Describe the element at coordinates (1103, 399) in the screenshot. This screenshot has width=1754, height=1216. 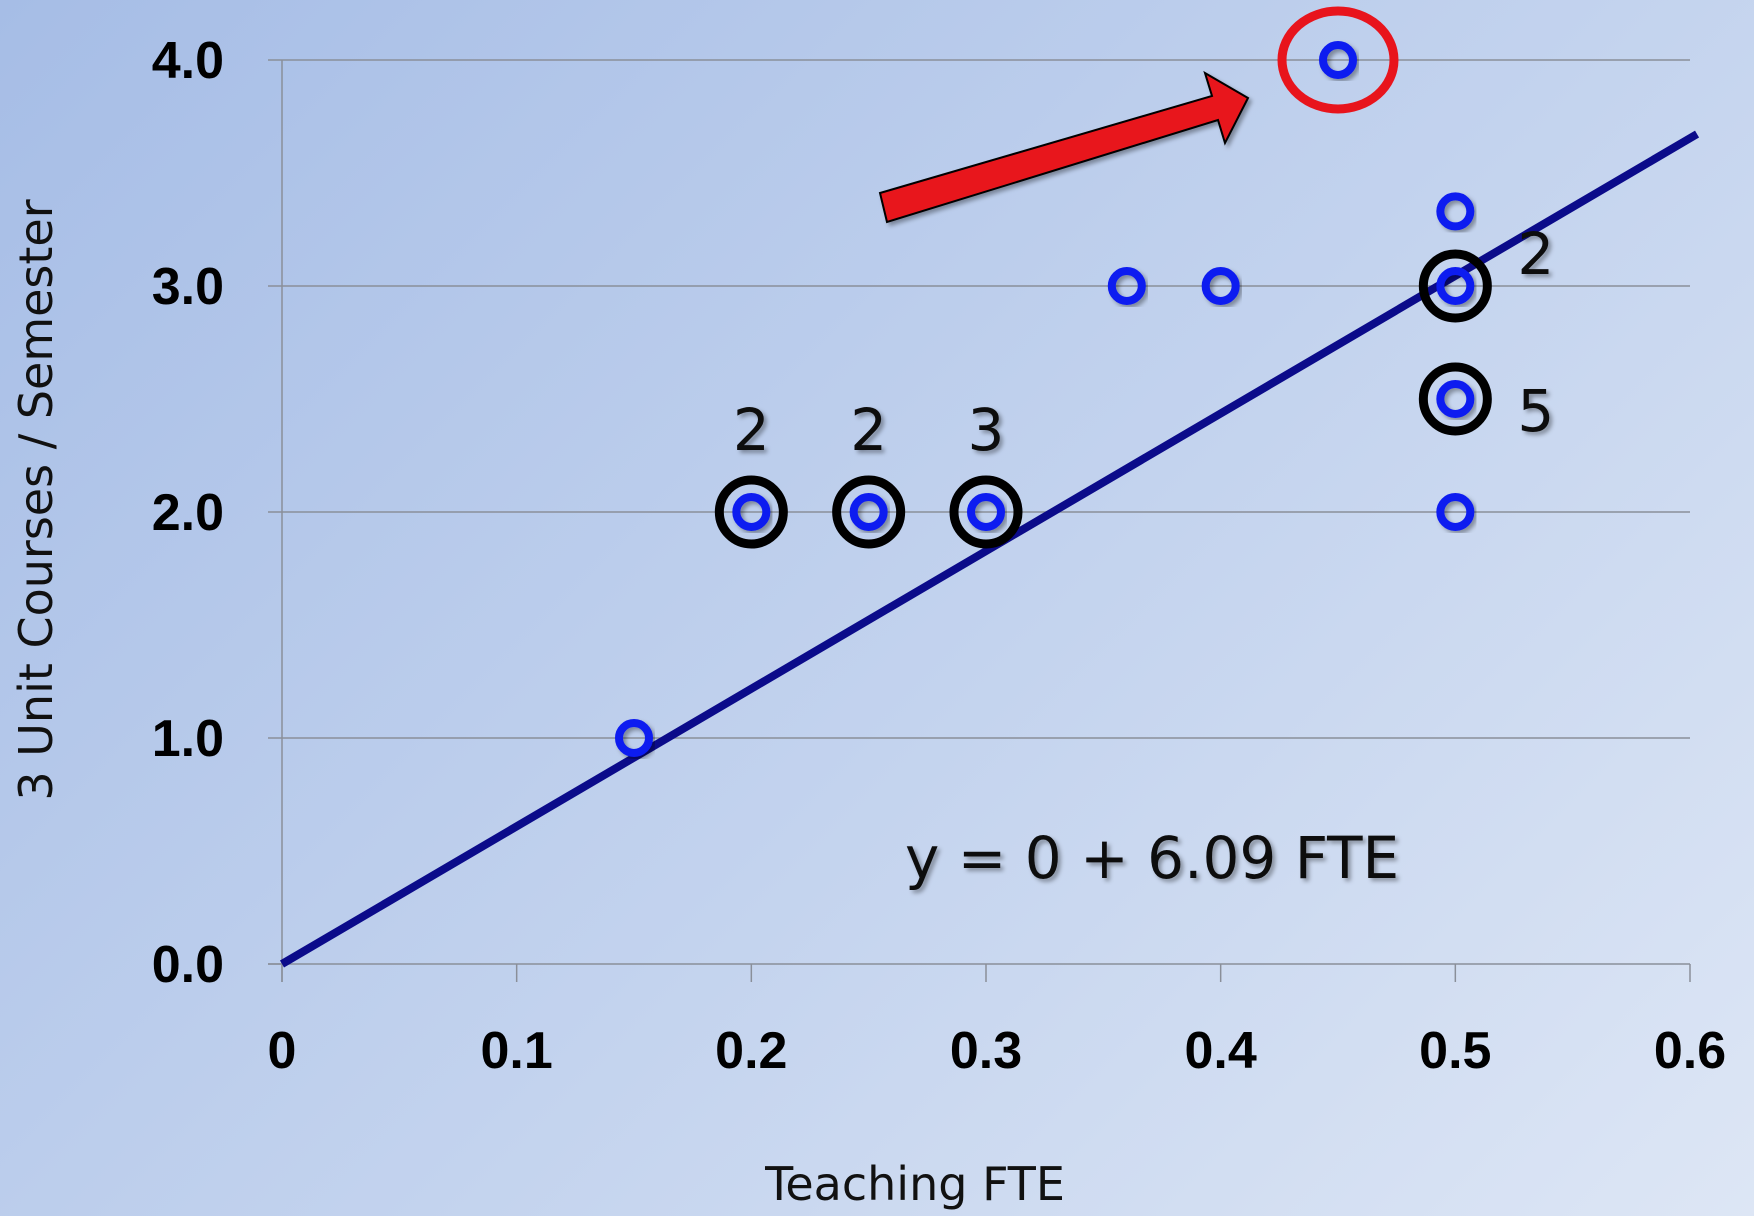
I see `cluster-rings` at that location.